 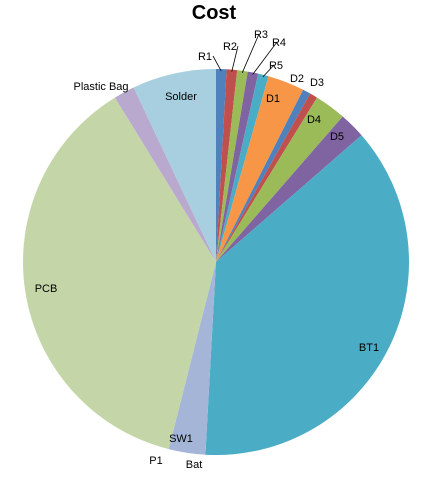 I want to click on leader-r4, so click(x=265, y=58).